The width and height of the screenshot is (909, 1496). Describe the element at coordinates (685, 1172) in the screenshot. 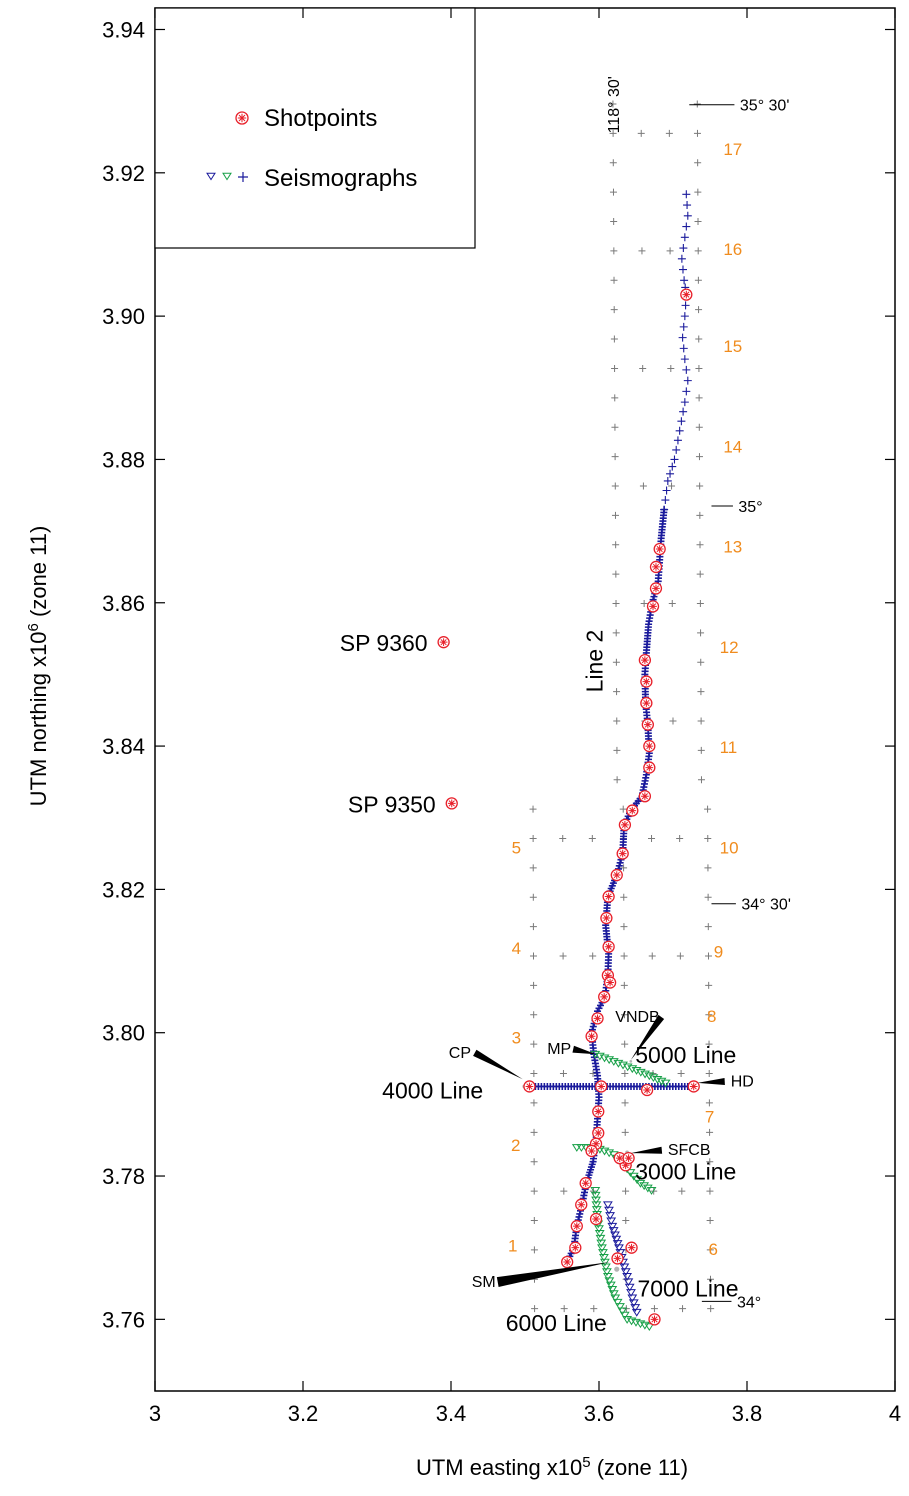

I see `line-label: 3000 Line` at that location.